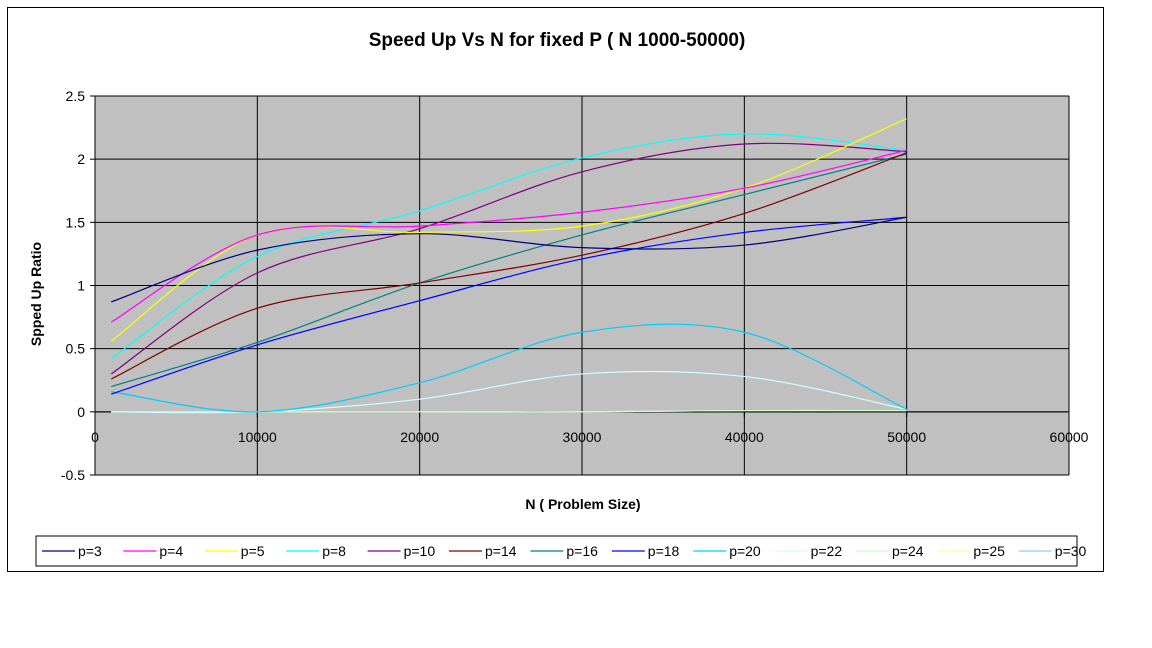  What do you see at coordinates (501, 551) in the screenshot?
I see `legend-label: p=14` at bounding box center [501, 551].